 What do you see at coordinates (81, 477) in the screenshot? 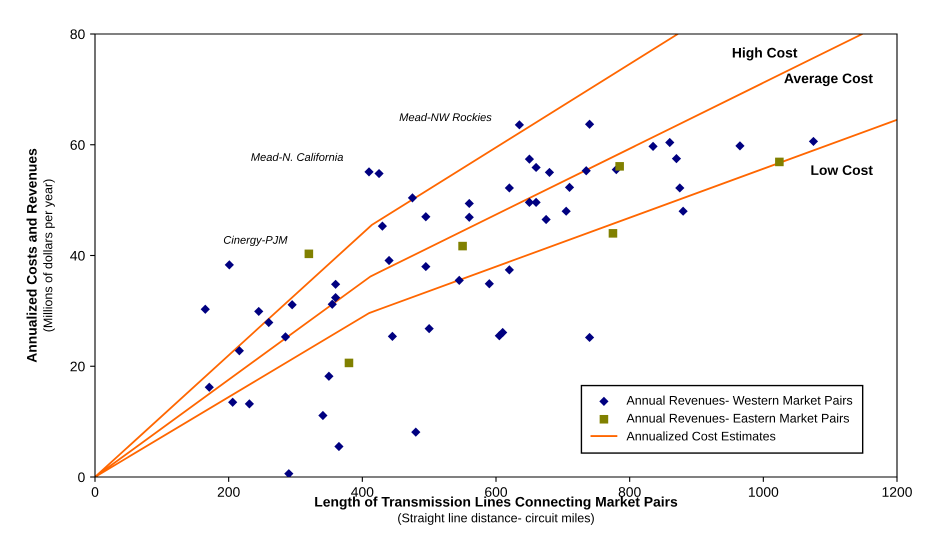
I see `y-tick-label: 0` at bounding box center [81, 477].